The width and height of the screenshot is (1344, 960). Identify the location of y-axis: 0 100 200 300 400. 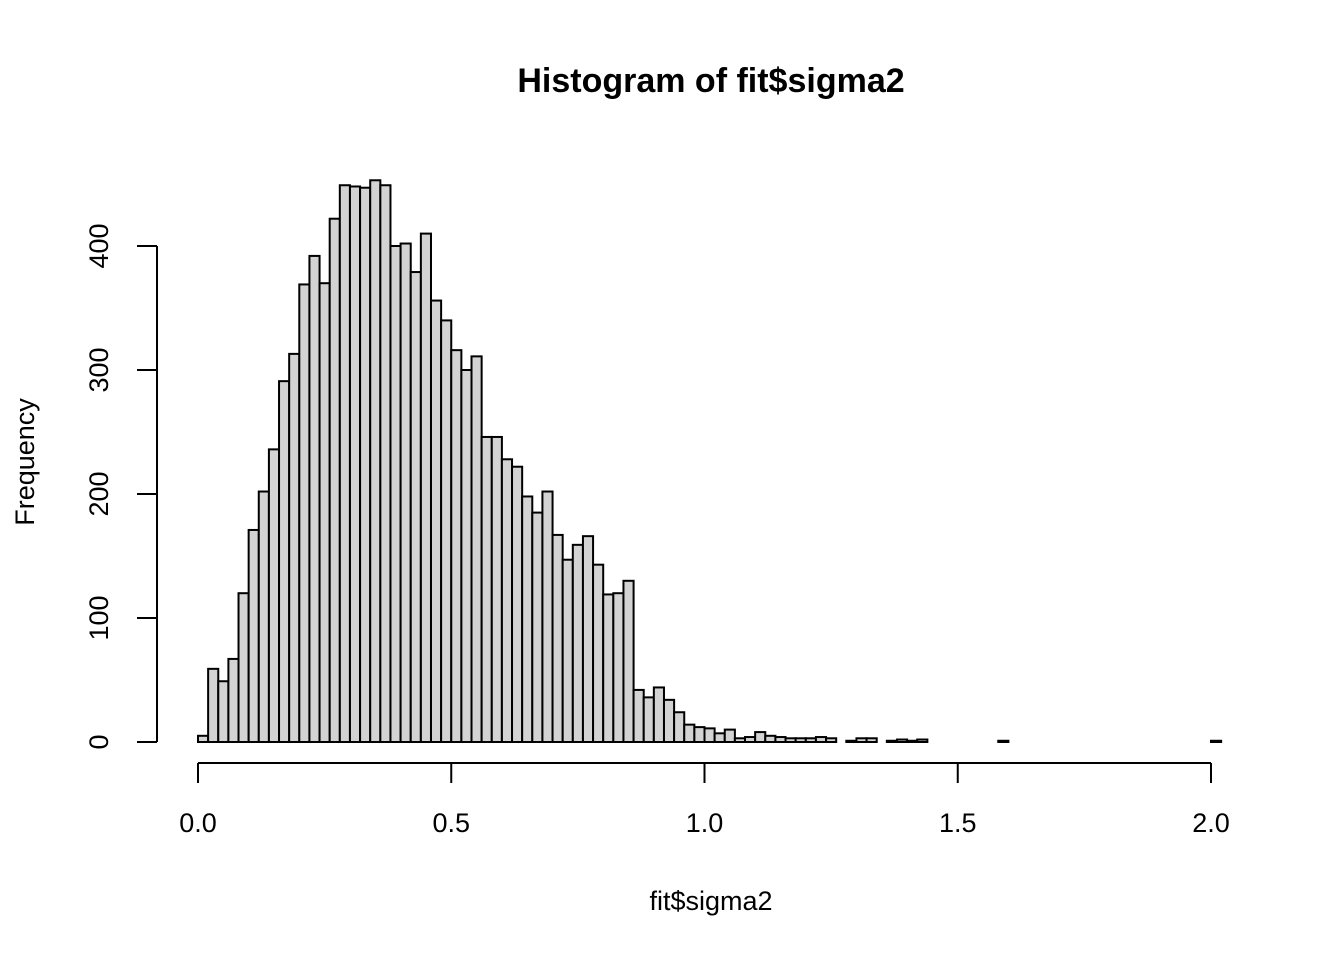
(121, 486).